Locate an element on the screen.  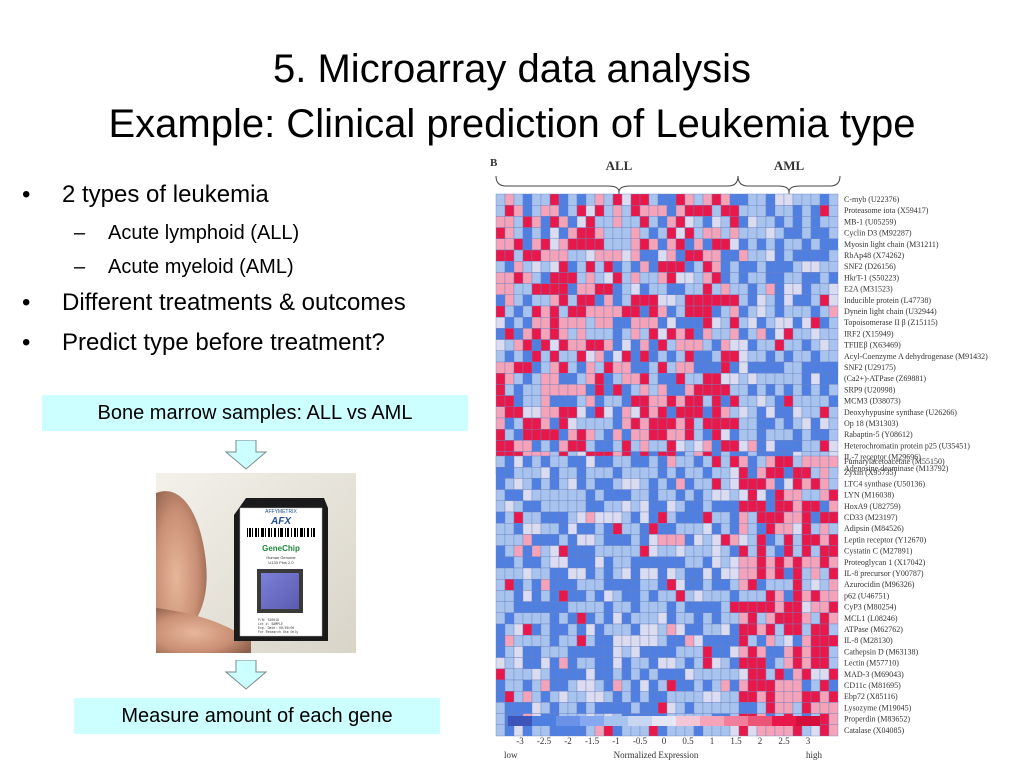
gene-label: Adipsin (M84526) is located at coordinates (874, 528).